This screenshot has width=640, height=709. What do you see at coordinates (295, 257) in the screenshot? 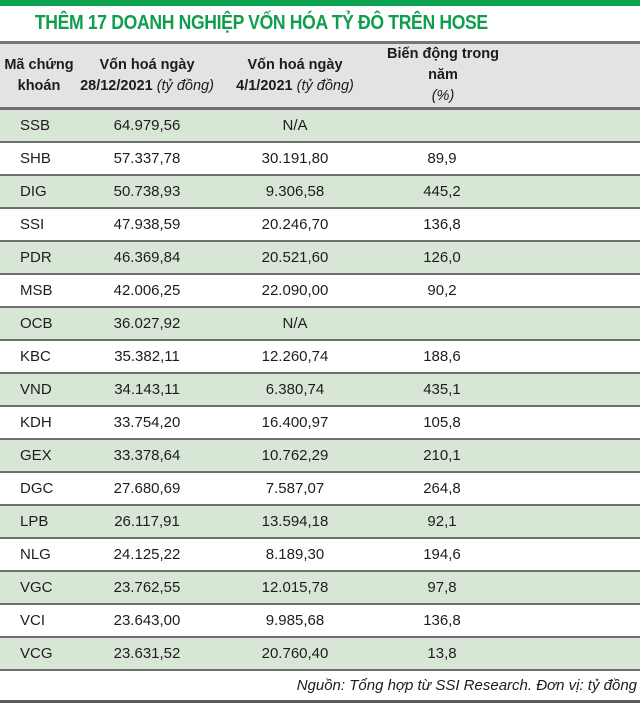
I see `cap-jan-2021: 20.521,60` at bounding box center [295, 257].